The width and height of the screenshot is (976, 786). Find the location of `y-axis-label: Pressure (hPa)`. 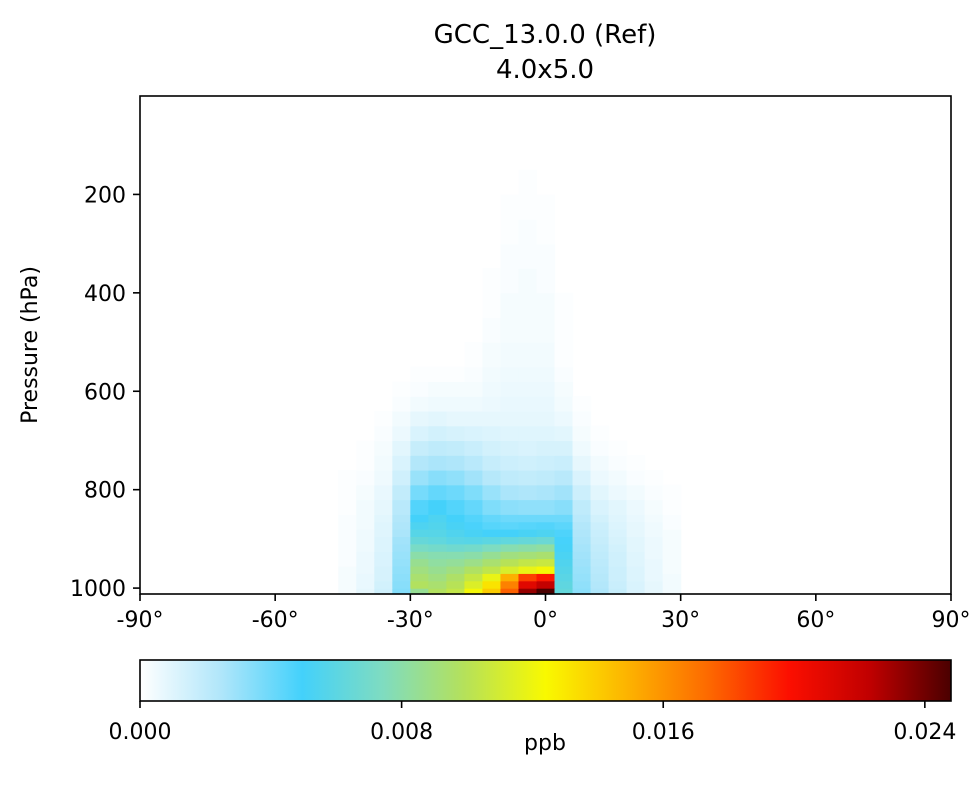

y-axis-label: Pressure (hPa) is located at coordinates (30, 345).